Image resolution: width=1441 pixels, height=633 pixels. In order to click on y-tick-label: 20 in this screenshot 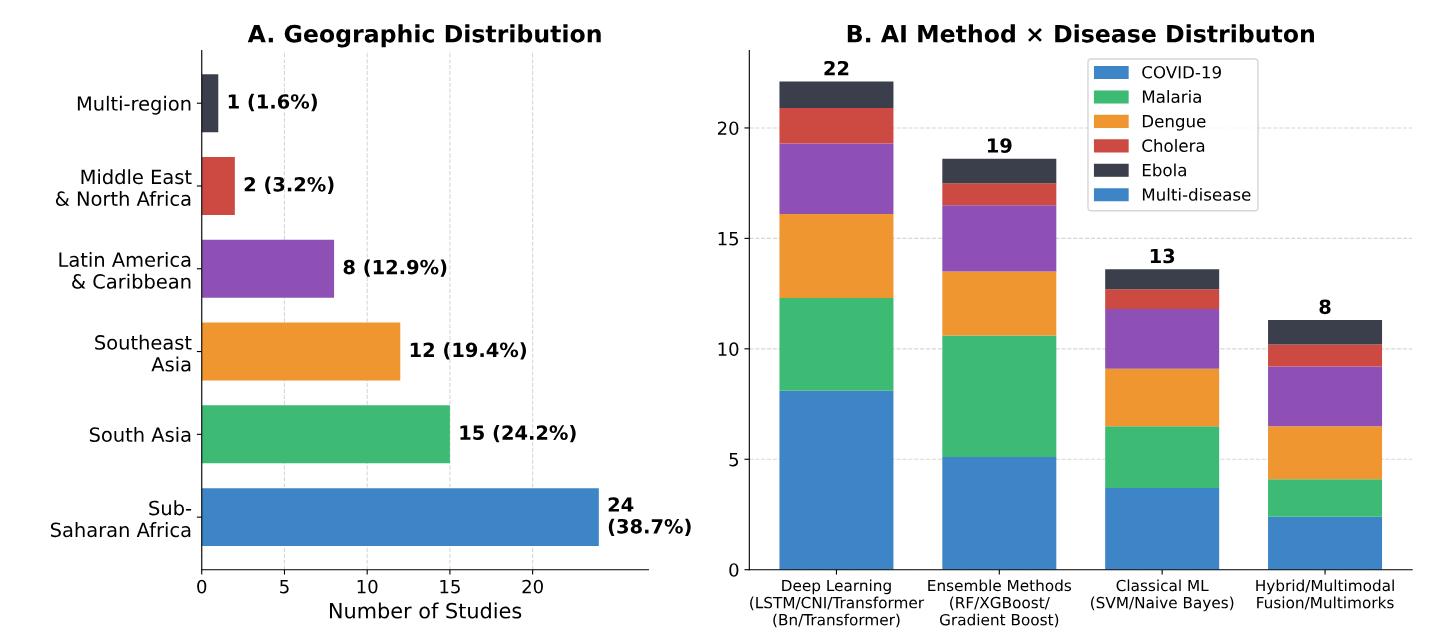, I will do `click(728, 128)`.